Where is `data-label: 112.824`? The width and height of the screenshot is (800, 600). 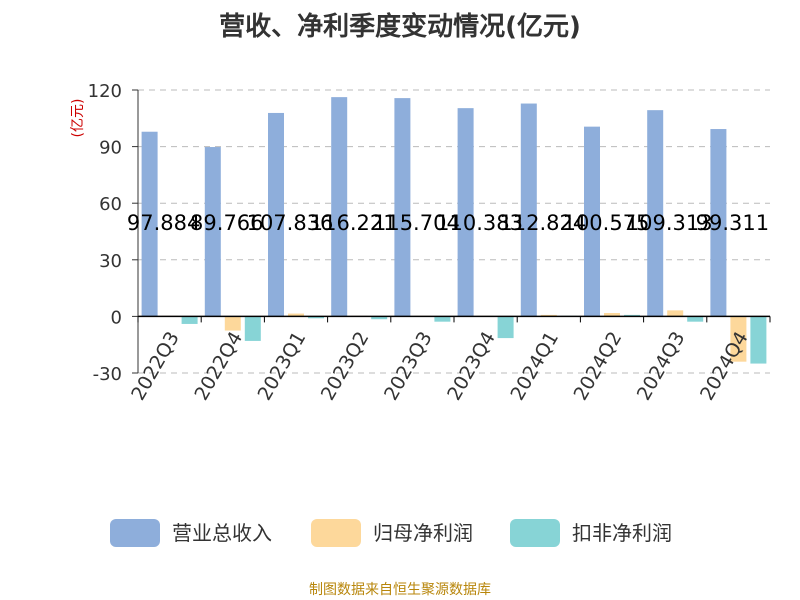
data-label: 112.824 is located at coordinates (542, 223).